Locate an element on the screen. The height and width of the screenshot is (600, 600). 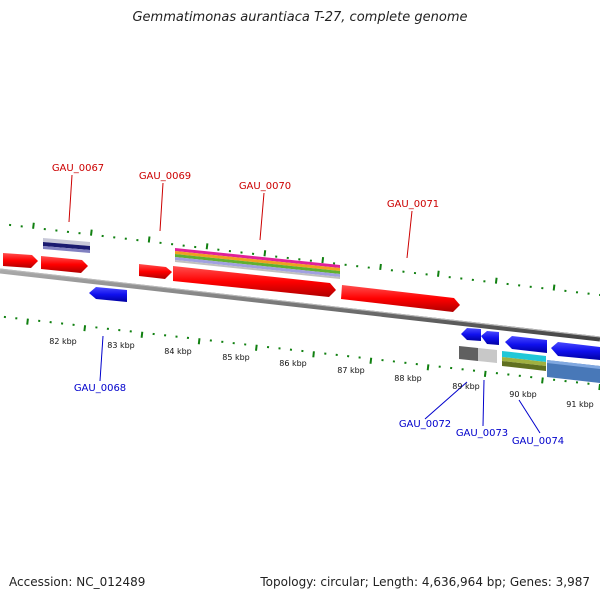
genome-backbone is located at coordinates (300, 305).